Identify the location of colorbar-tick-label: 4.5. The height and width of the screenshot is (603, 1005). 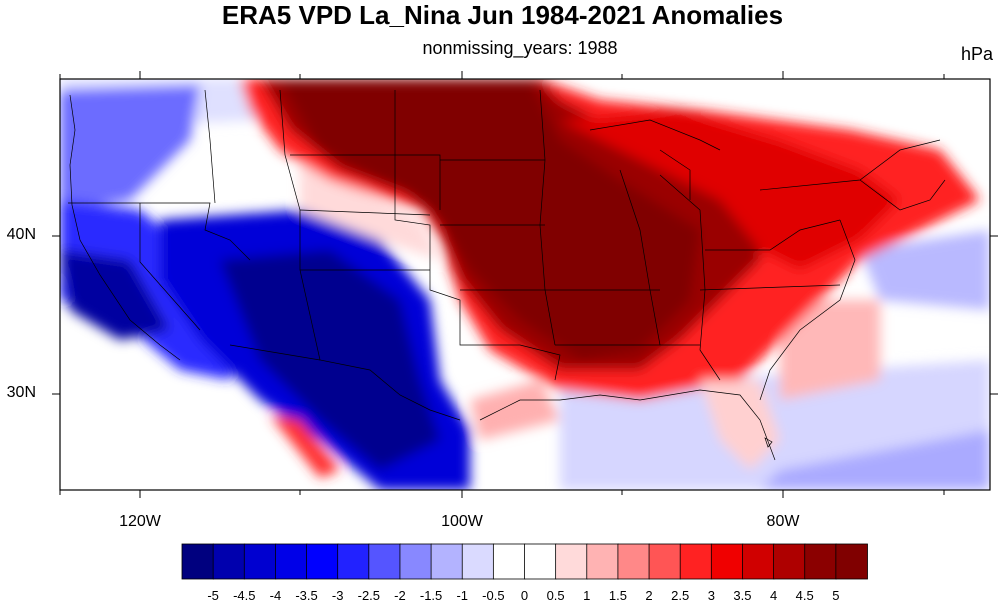
(804, 595).